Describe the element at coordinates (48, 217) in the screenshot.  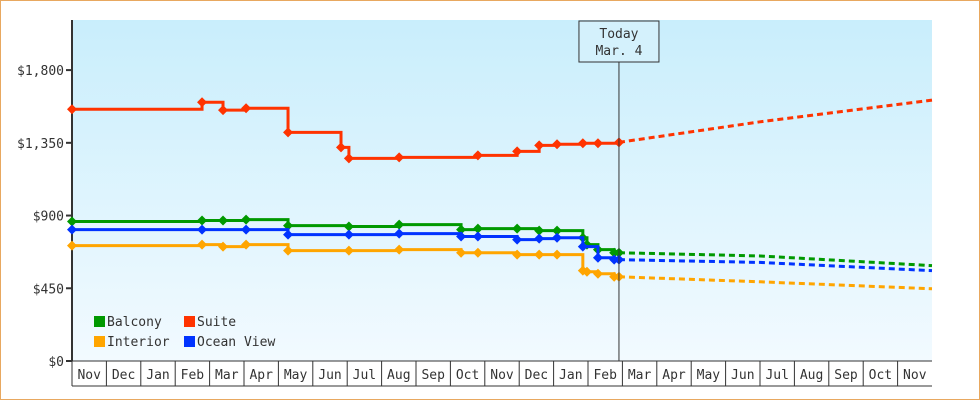
I see `y-tick-label: $900` at that location.